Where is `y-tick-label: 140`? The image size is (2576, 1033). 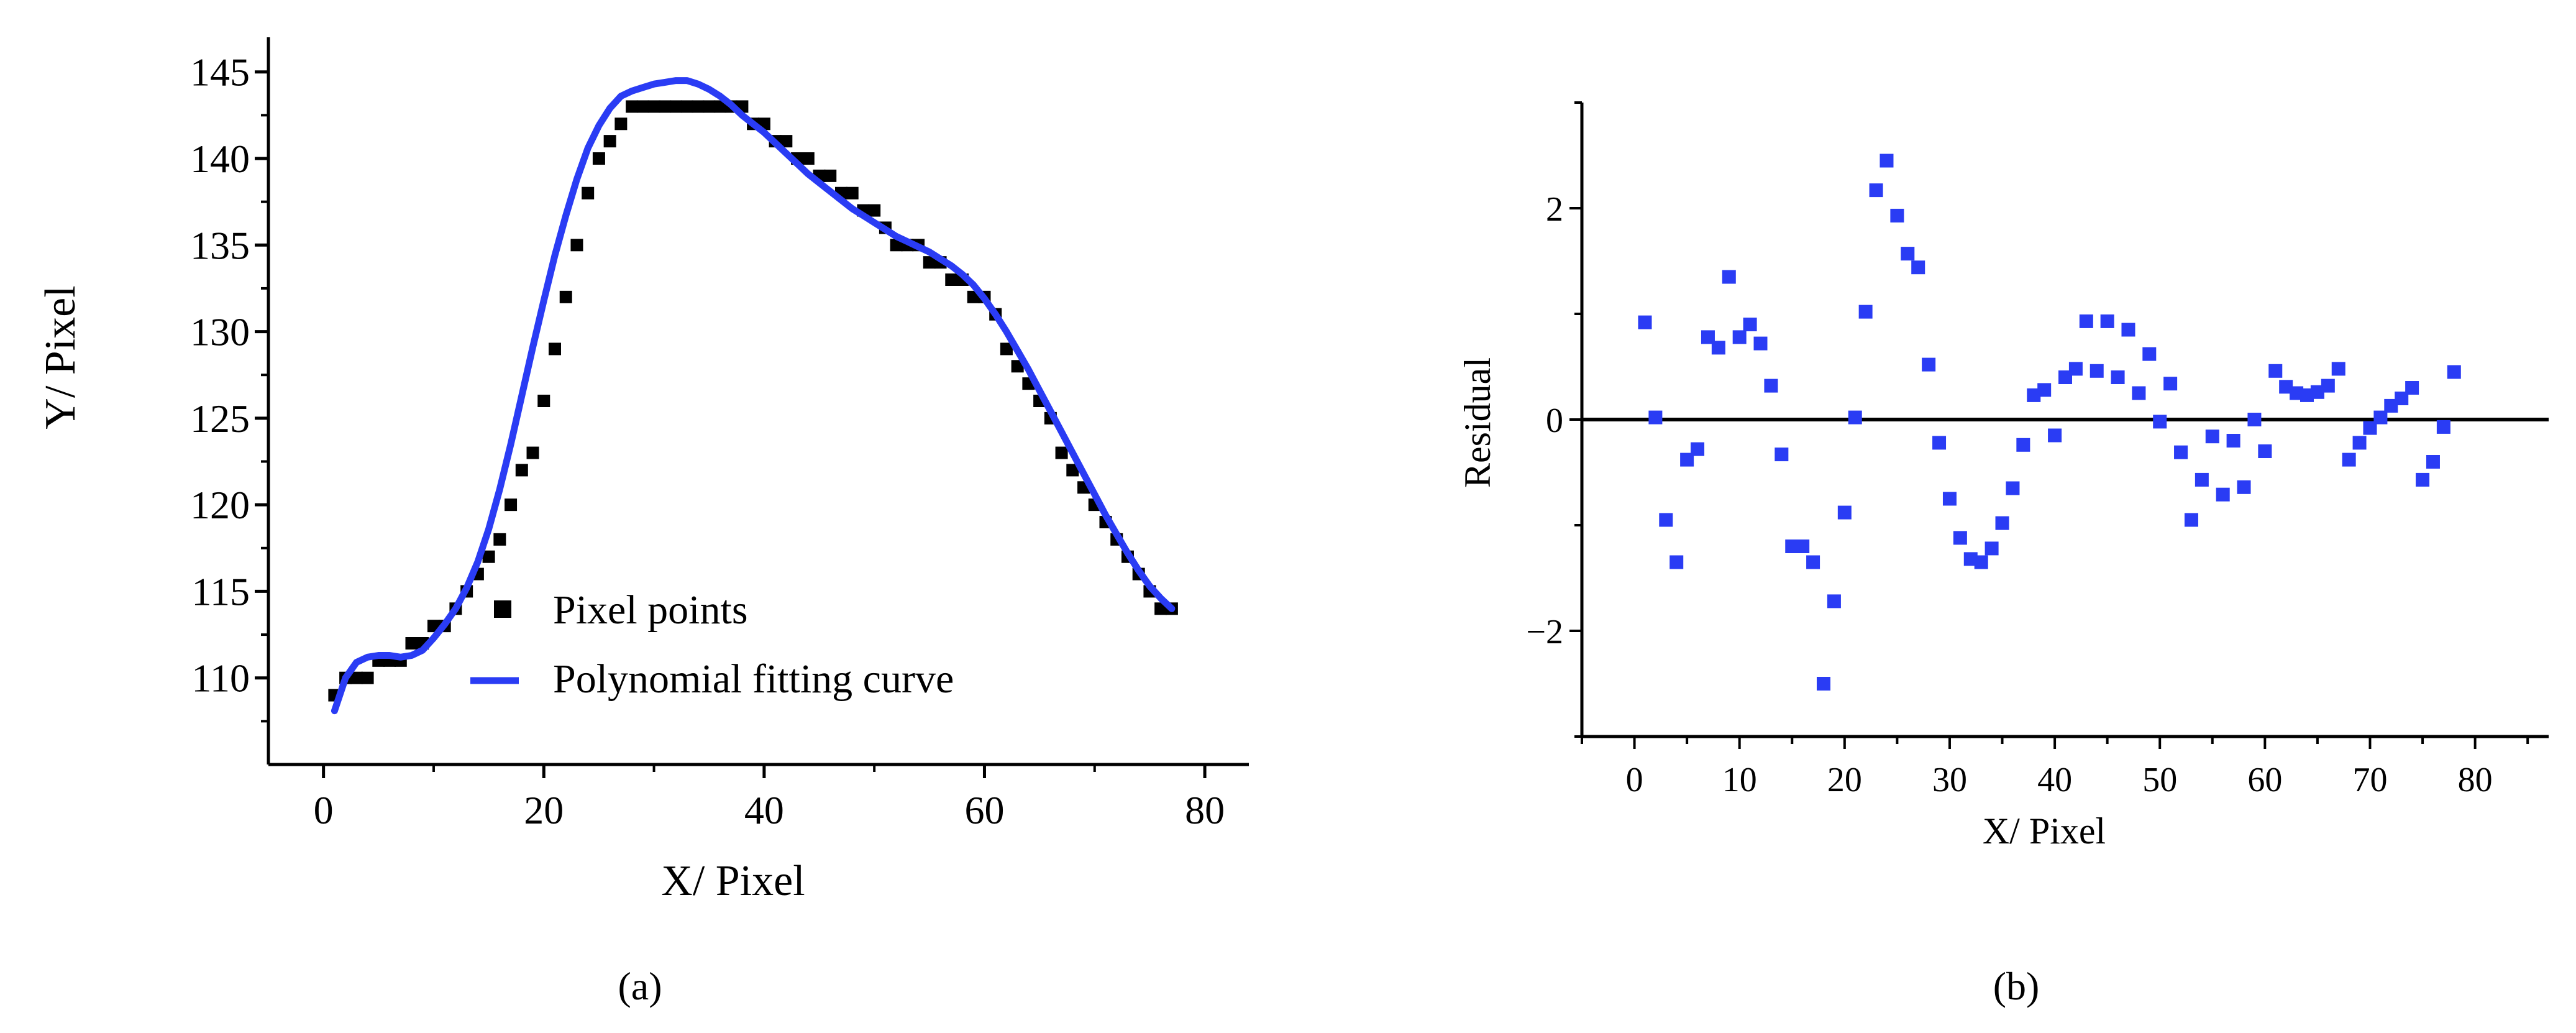
y-tick-label: 140 is located at coordinates (220, 159).